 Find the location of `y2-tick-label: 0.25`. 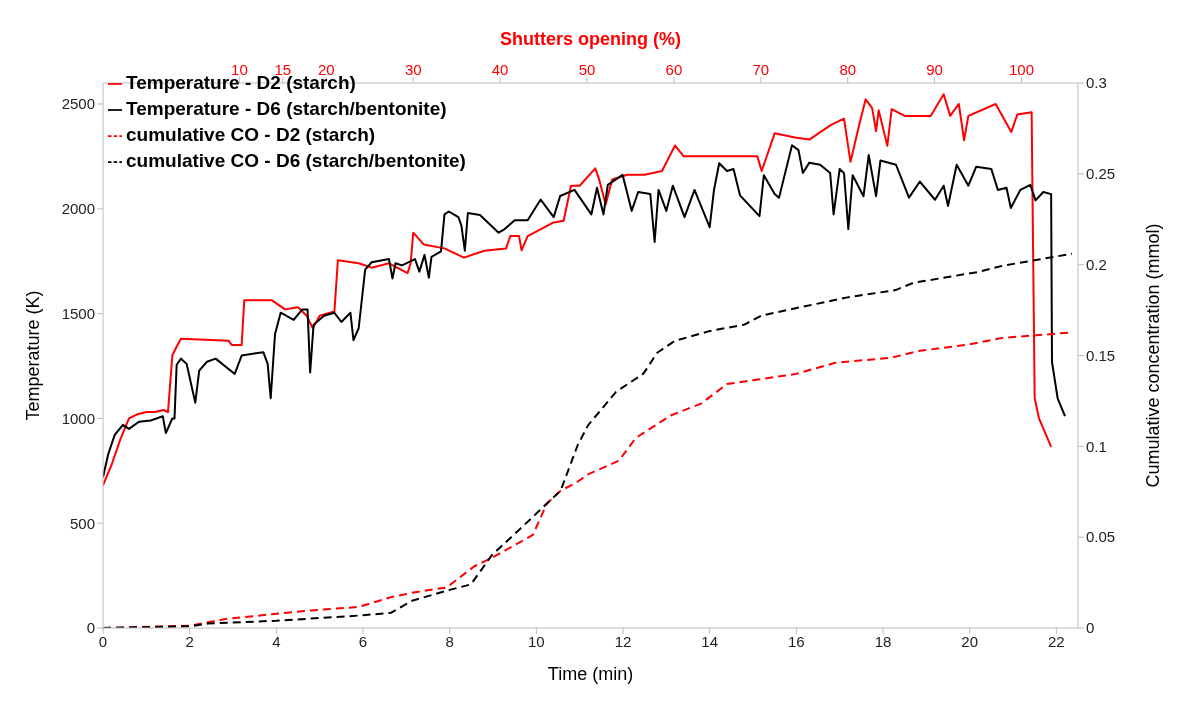

y2-tick-label: 0.25 is located at coordinates (1101, 174).